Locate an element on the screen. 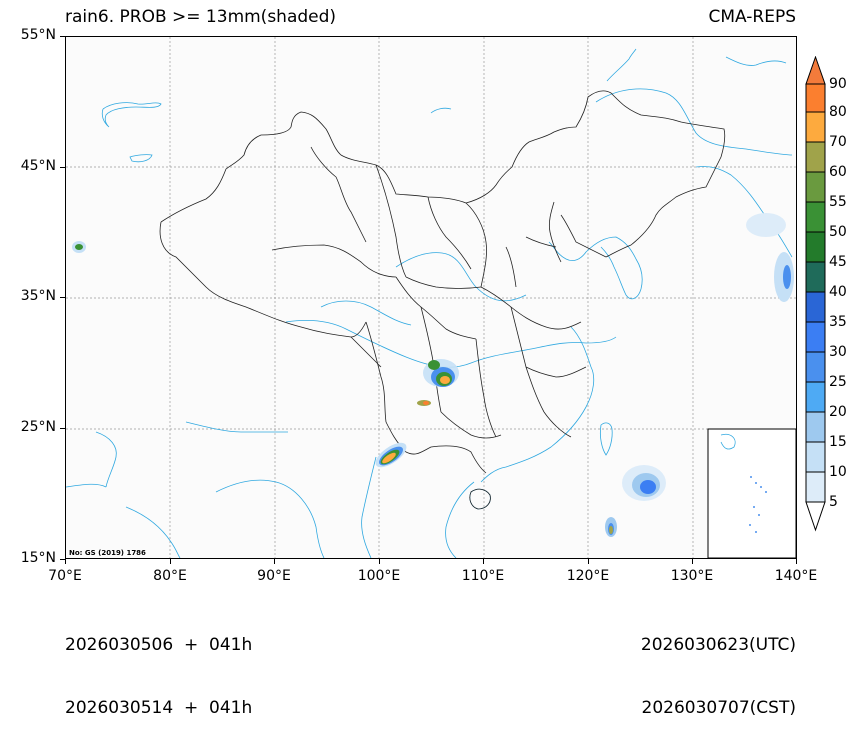 The height and width of the screenshot is (740, 860). valid-time-cst: 2026030707(CST) is located at coordinates (718, 708).